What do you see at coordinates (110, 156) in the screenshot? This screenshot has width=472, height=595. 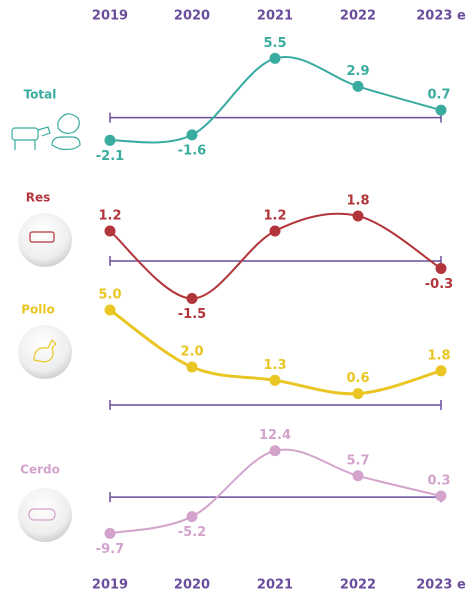 I see `value-label: -2.1` at bounding box center [110, 156].